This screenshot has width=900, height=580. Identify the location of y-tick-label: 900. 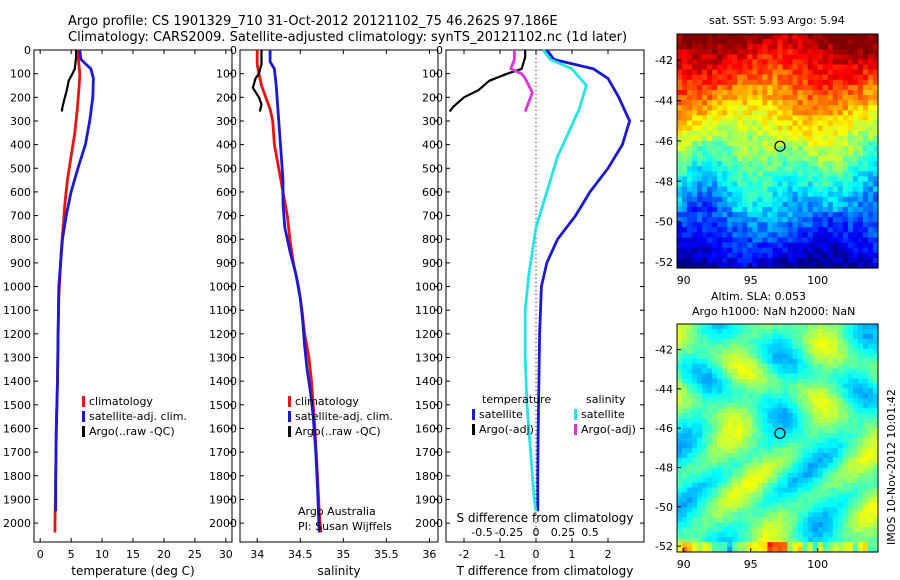
(226, 263).